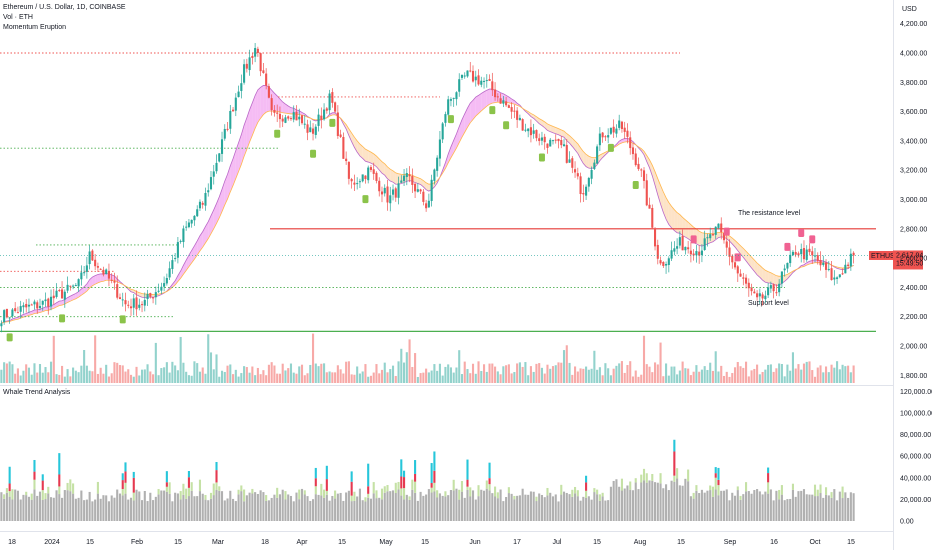  What do you see at coordinates (18, 17) in the screenshot?
I see `volume-label: Vol · ETH` at bounding box center [18, 17].